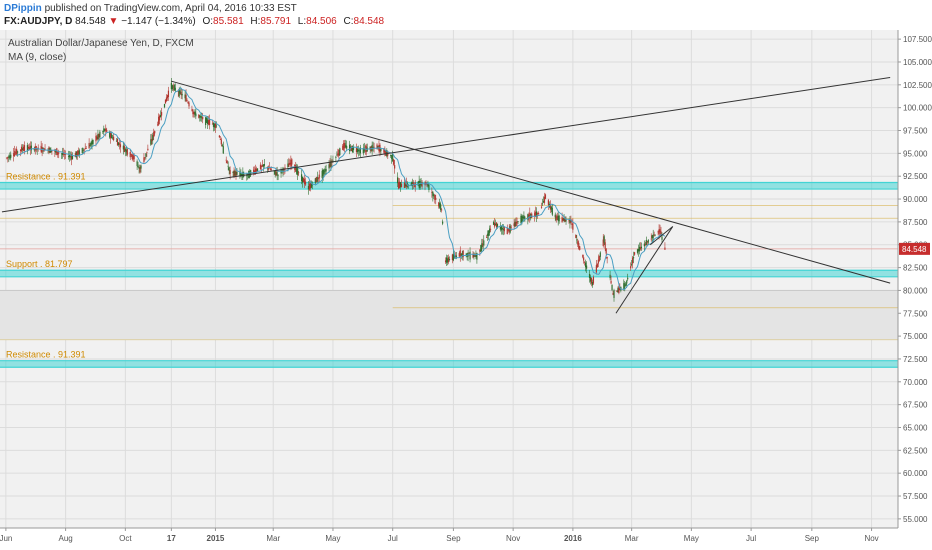 This screenshot has height=550, width=932. Describe the element at coordinates (101, 43) in the screenshot. I see `chart-title: Australian Dollar/Japanese Yen, D, FXCM` at that location.